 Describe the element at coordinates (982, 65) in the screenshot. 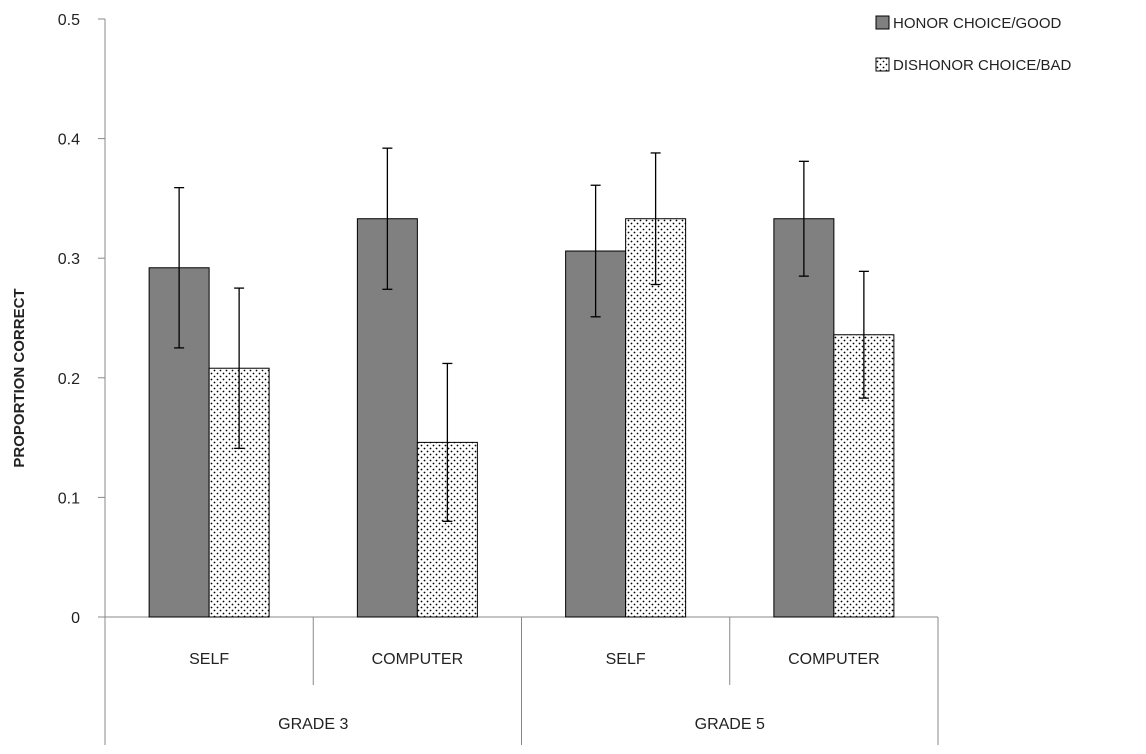

I see `legend-label: DISHONOR CHOICE/BAD` at that location.